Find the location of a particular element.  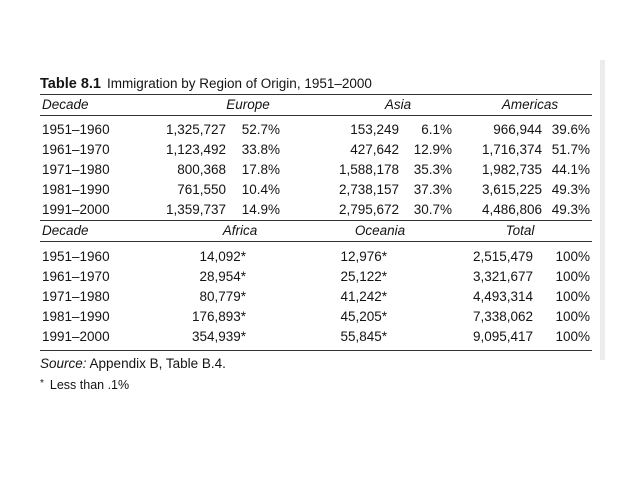

americas-percent: 39.6% is located at coordinates (570, 129).